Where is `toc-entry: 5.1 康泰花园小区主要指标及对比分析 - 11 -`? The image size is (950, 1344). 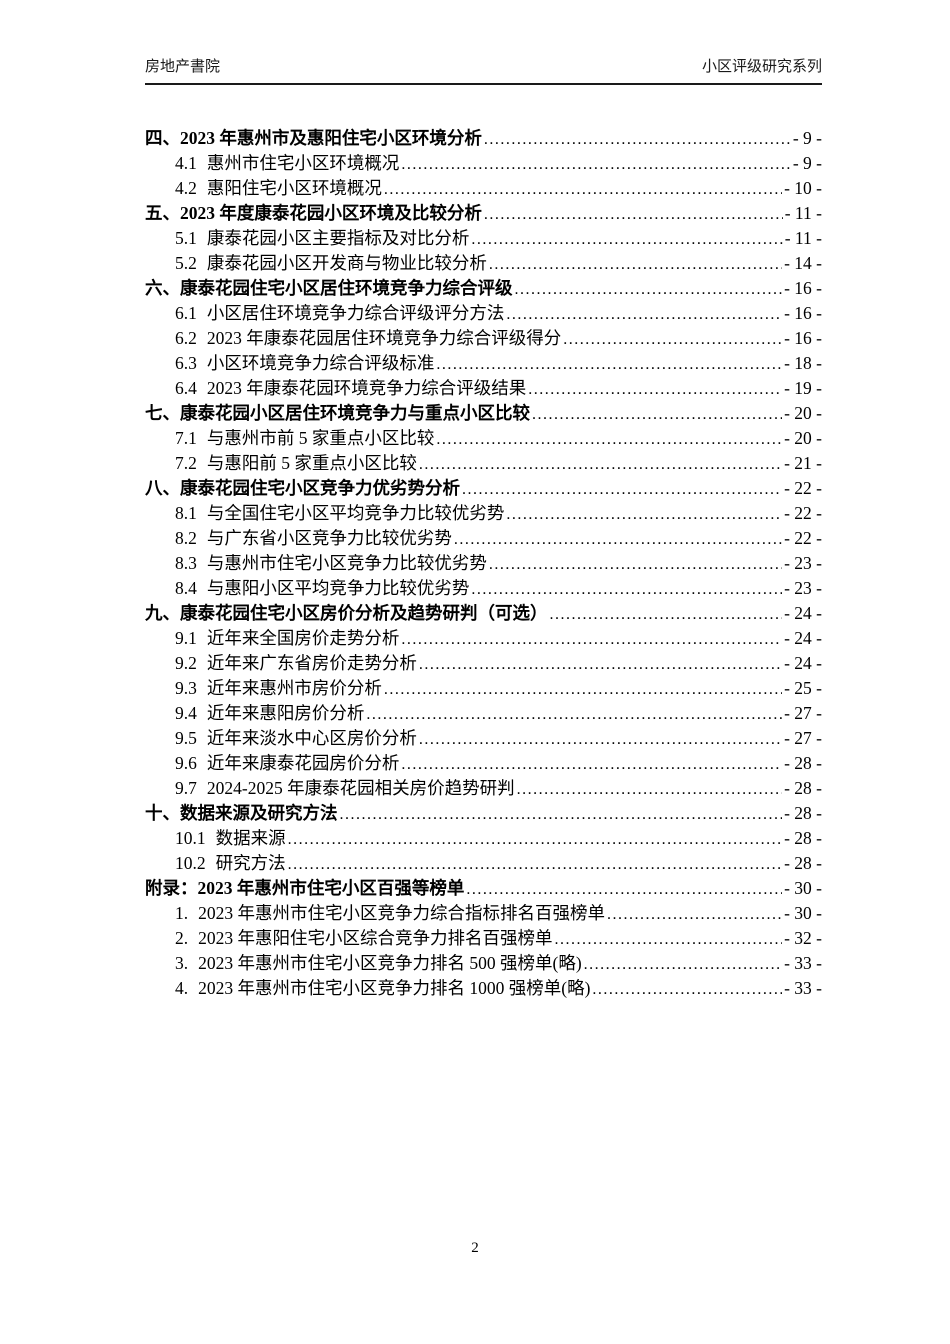 toc-entry: 5.1 康泰花园小区主要指标及对比分析 - 11 - is located at coordinates (483, 237).